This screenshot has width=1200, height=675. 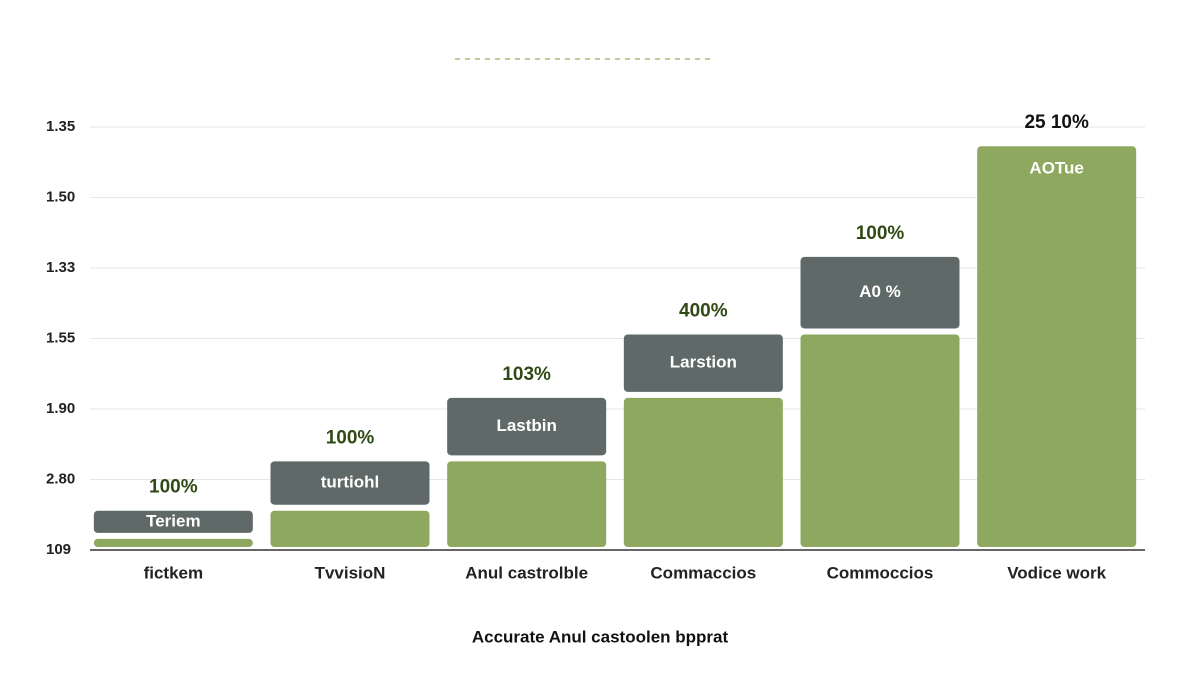 What do you see at coordinates (1056, 572) in the screenshot?
I see `x-tick-label: Vodice work` at bounding box center [1056, 572].